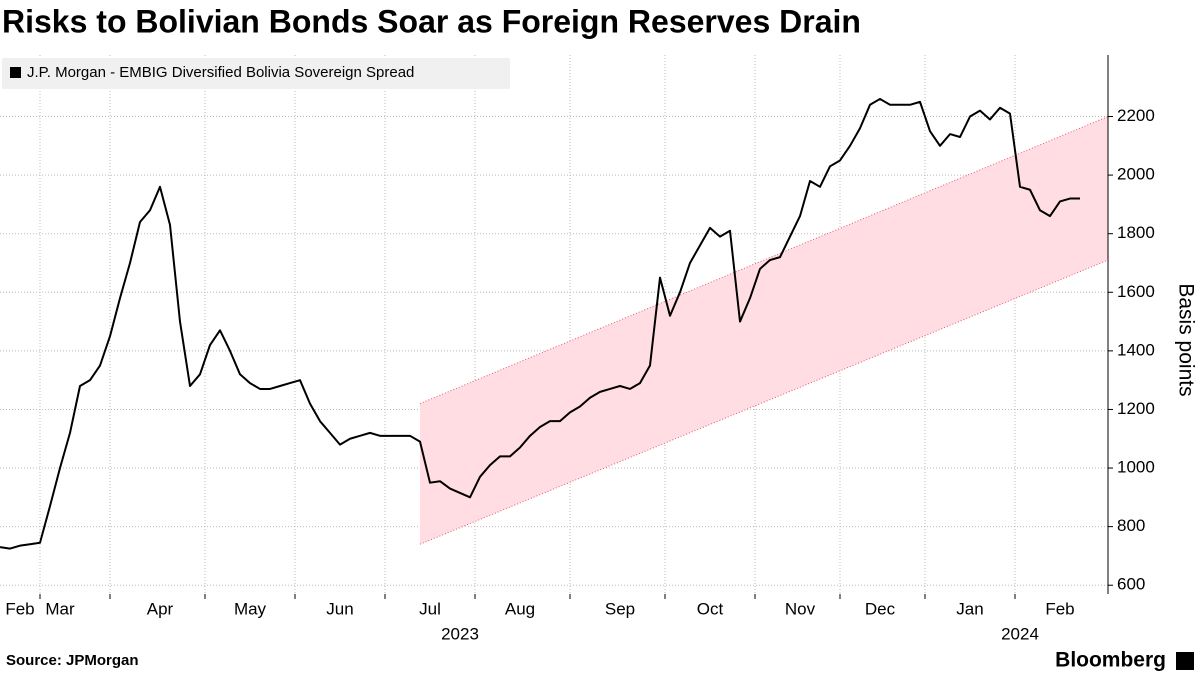  Describe the element at coordinates (250, 608) in the screenshot. I see `x-tick-label: May` at that location.